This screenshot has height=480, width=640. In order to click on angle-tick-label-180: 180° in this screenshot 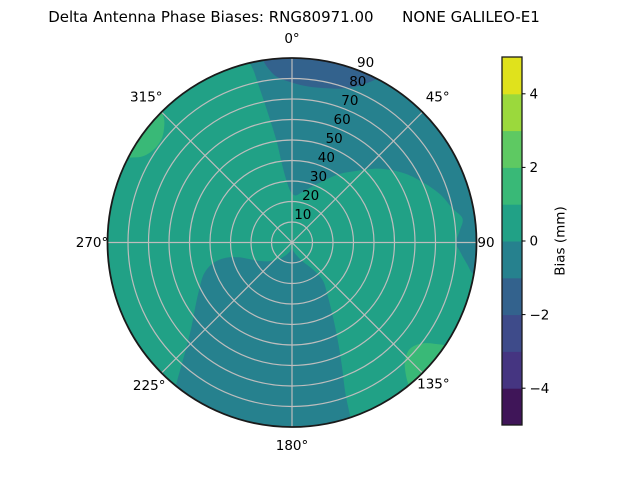, I will do `click(292, 446)`.